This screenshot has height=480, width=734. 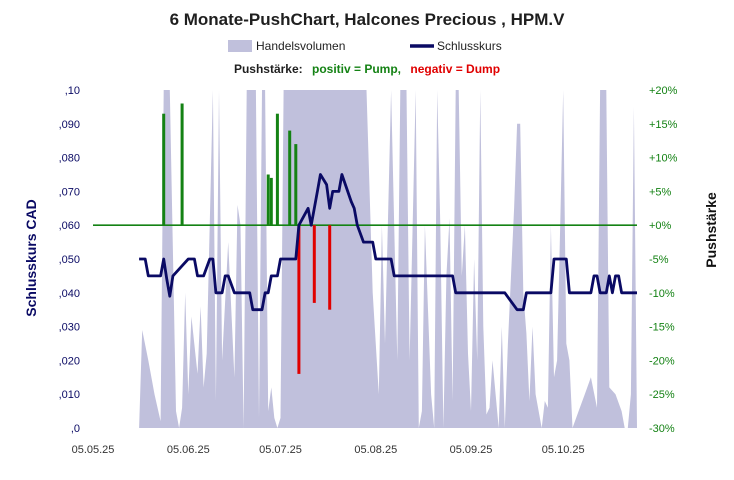 I want to click on x-tick-label: 05.07.25, so click(x=280, y=450).